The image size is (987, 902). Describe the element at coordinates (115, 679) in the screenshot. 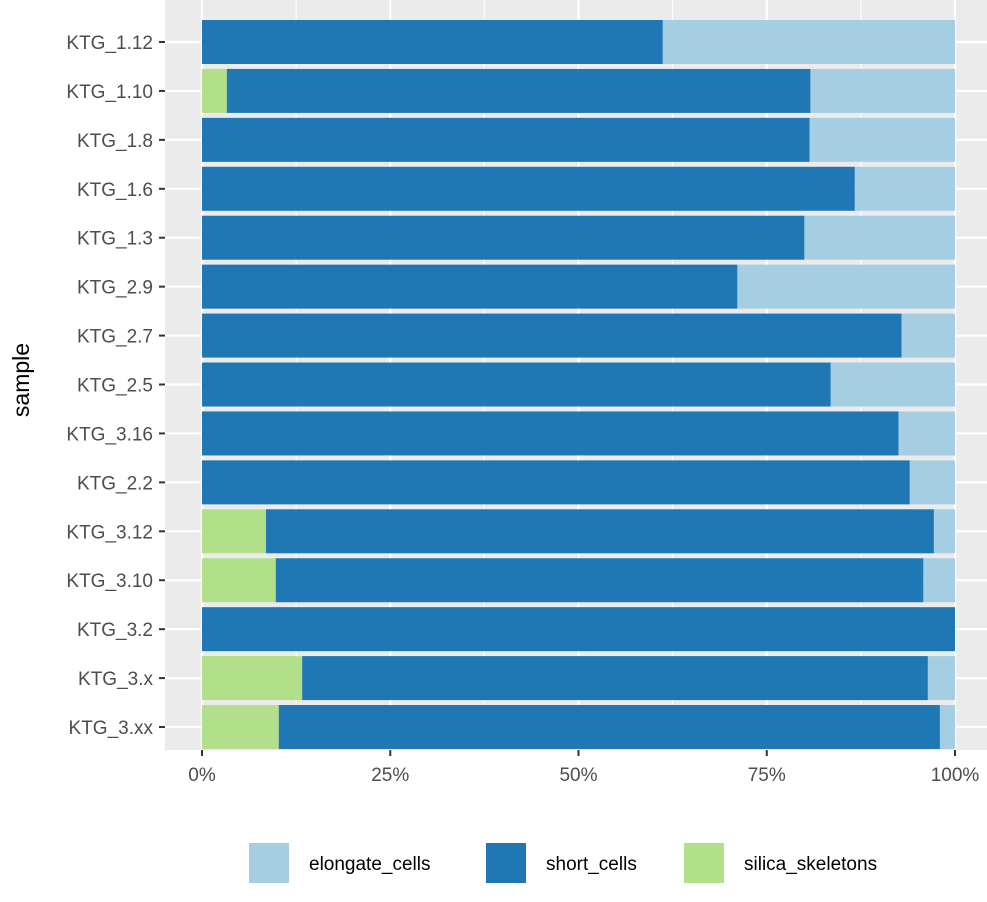

I see `y-tick-label: KTG_3.x` at that location.